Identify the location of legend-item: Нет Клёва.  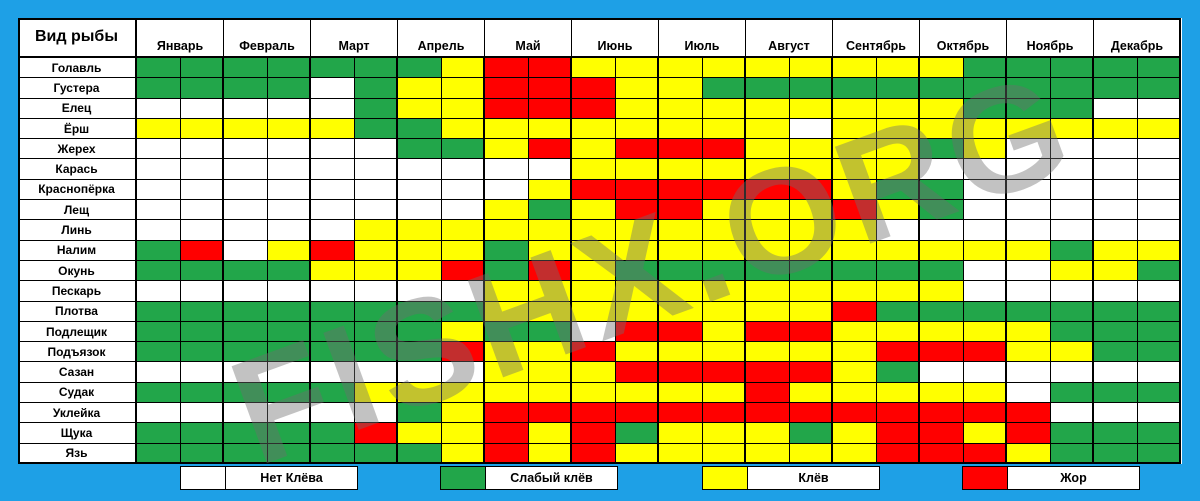
(269, 478).